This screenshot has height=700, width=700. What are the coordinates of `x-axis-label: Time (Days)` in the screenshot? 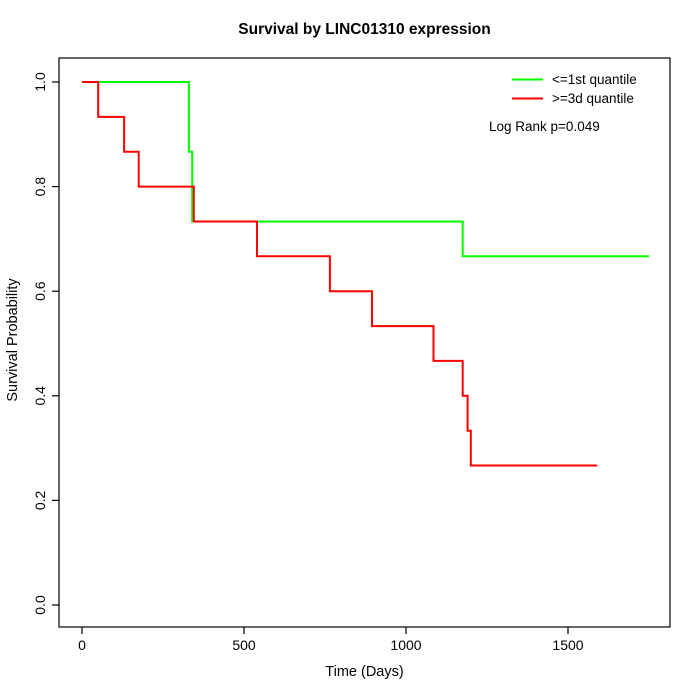 It's located at (364, 672).